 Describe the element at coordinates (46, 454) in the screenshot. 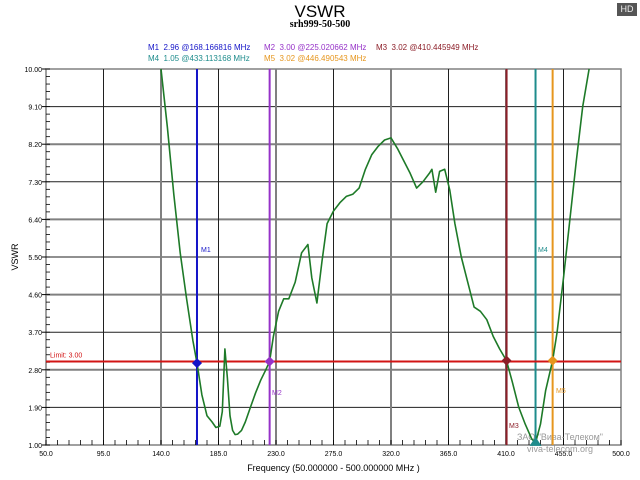

I see `x-tick-label: 50.0` at that location.